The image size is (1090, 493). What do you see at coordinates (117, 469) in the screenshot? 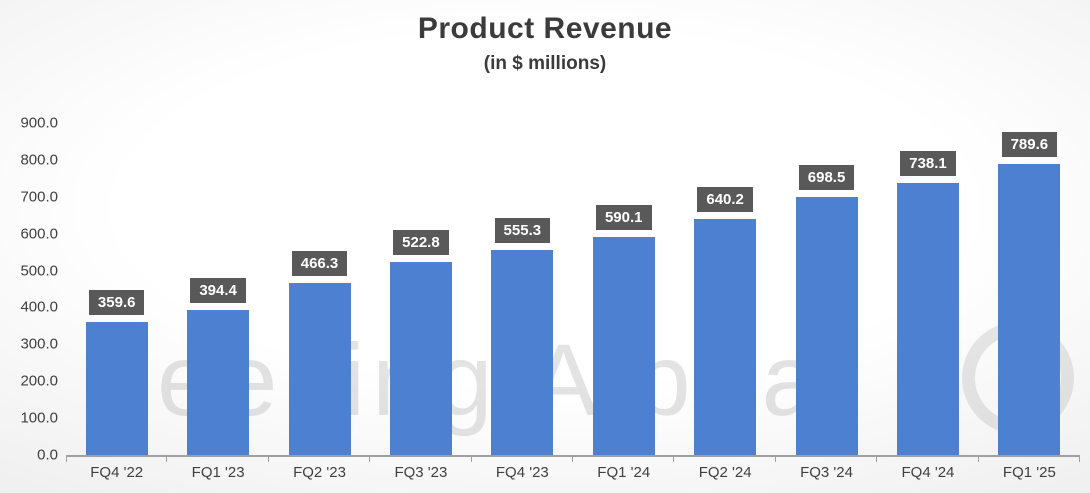
I see `x-axis-tick-label: FQ4 '22` at bounding box center [117, 469].